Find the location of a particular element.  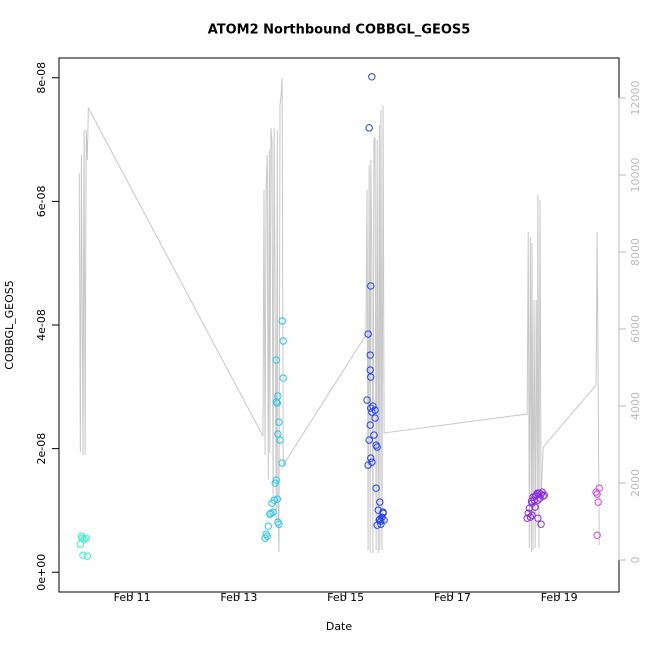

y2-tick-label: 6000 is located at coordinates (635, 329).